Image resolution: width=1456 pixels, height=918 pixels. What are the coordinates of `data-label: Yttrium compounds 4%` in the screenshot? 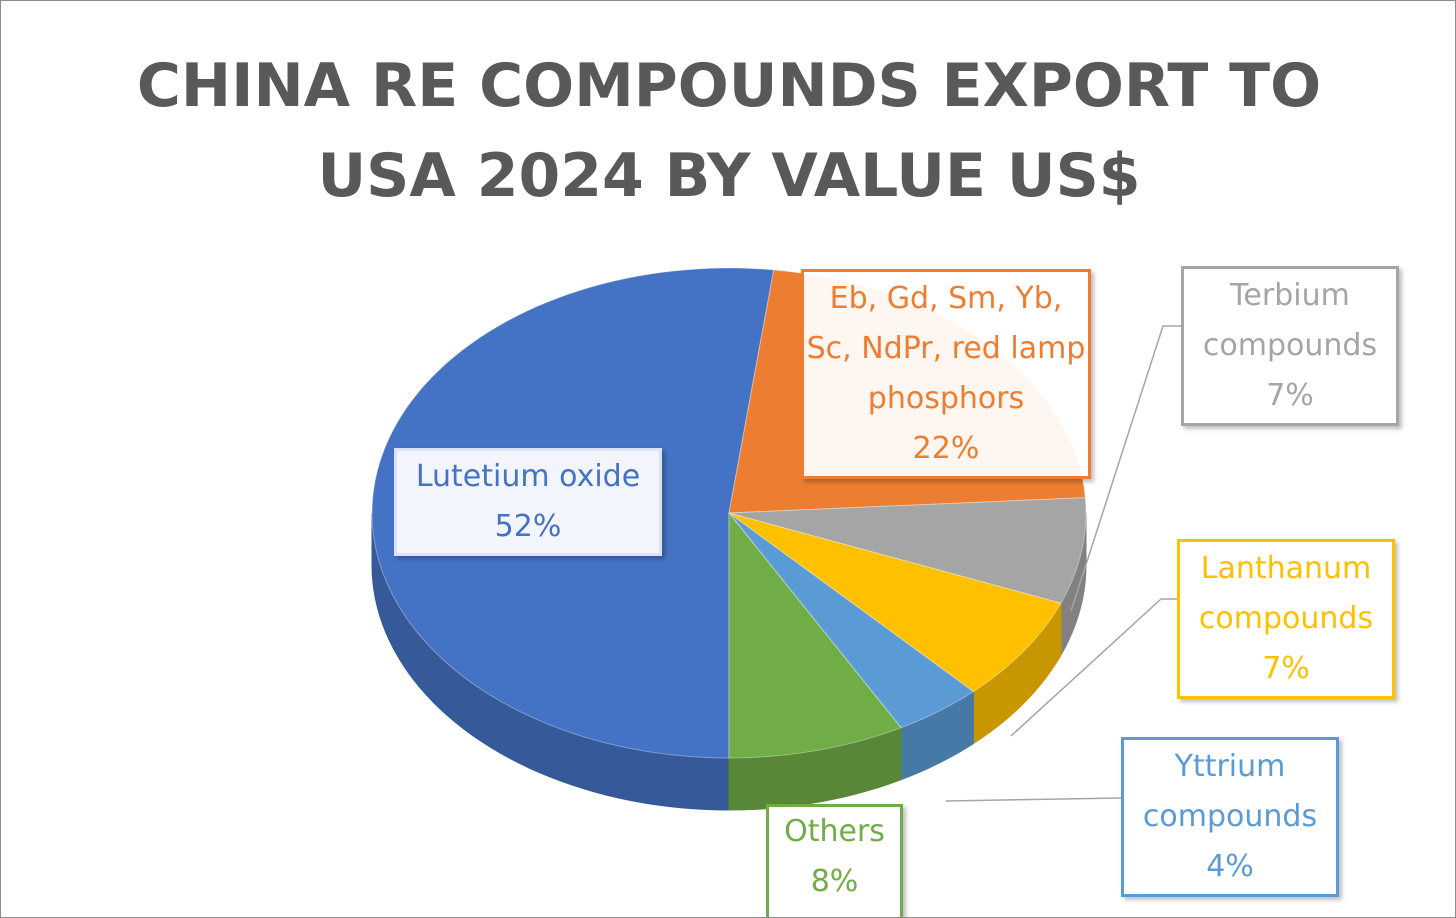 It's located at (1230, 817).